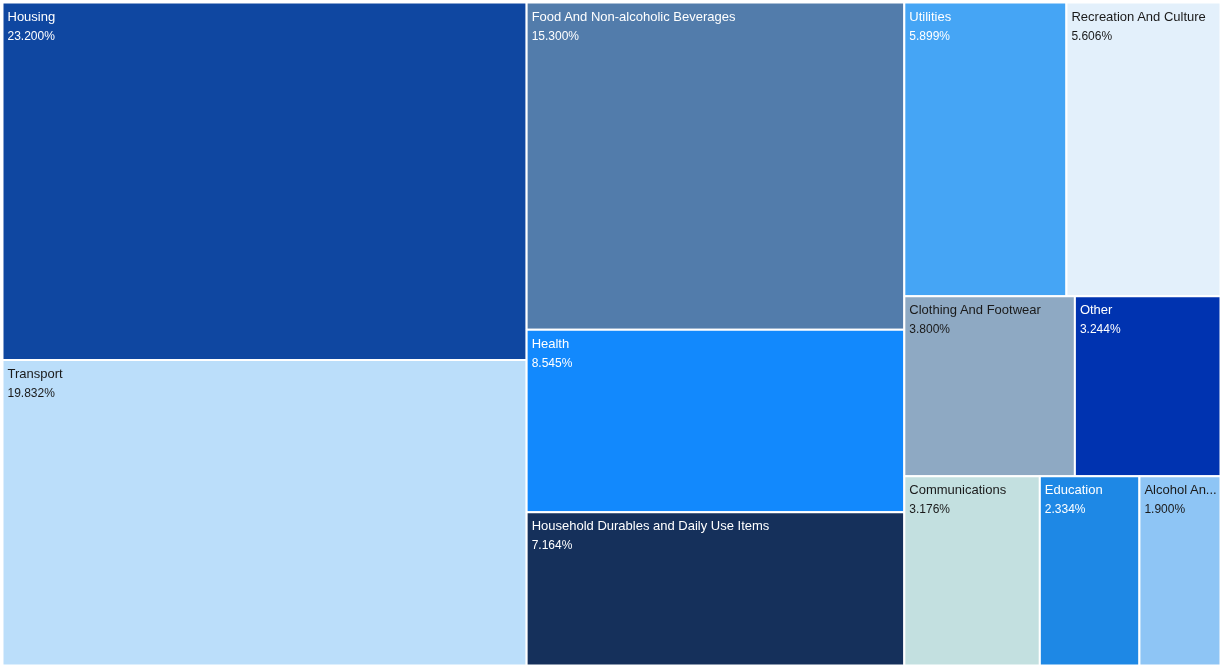 The height and width of the screenshot is (667, 1222). I want to click on category-label: Communications, so click(958, 490).